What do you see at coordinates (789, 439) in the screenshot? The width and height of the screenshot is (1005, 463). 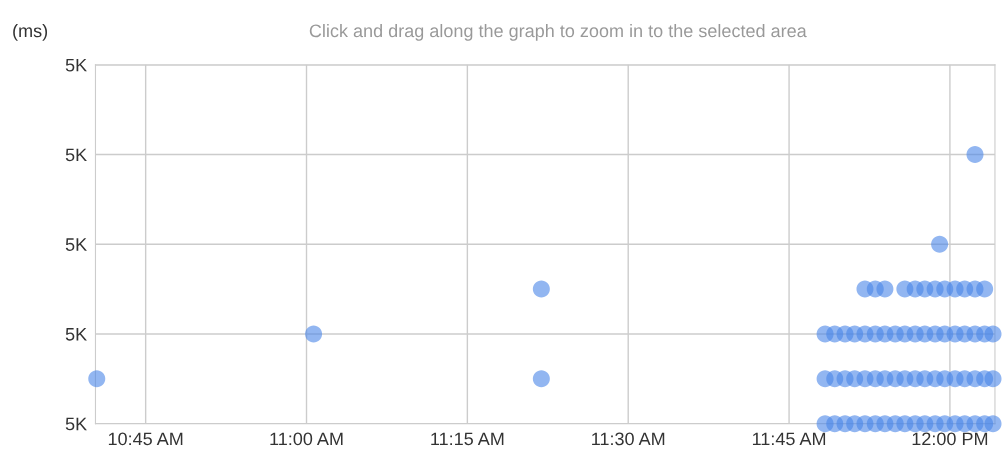 I see `x-tick-label: 11:45 AM` at bounding box center [789, 439].